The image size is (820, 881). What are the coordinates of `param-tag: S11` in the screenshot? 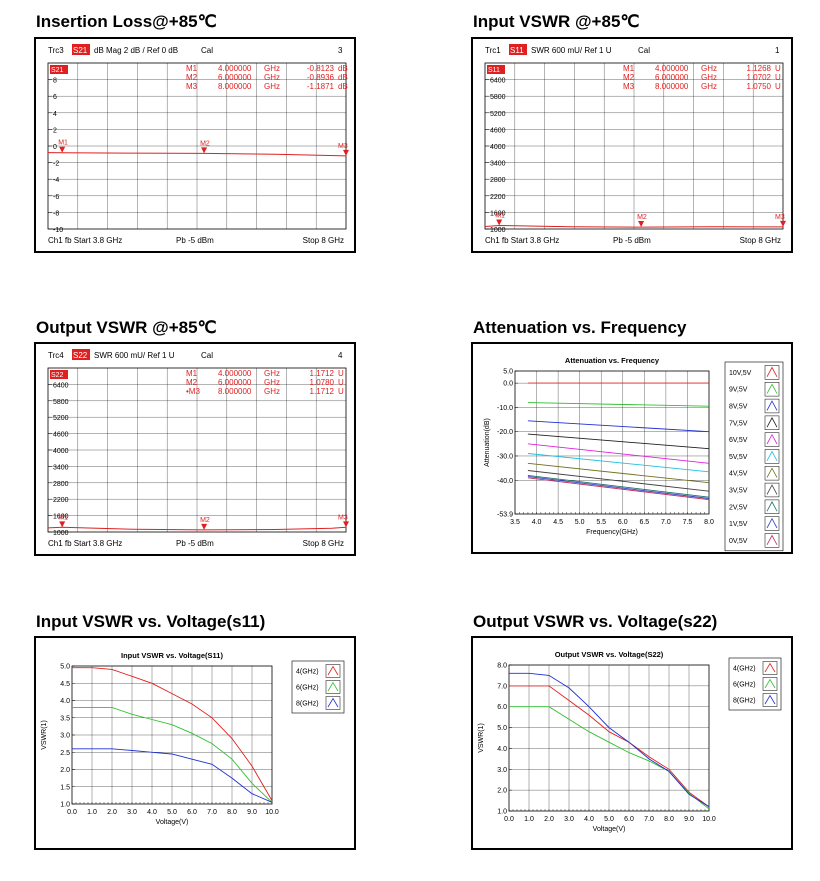 It's located at (494, 70).